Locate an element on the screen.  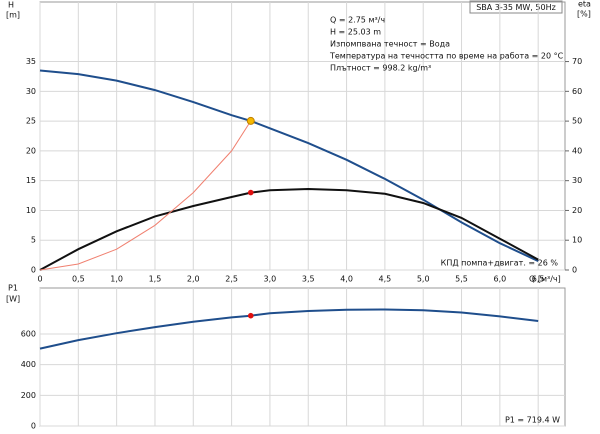
header-box is located at coordinates (516, 7).